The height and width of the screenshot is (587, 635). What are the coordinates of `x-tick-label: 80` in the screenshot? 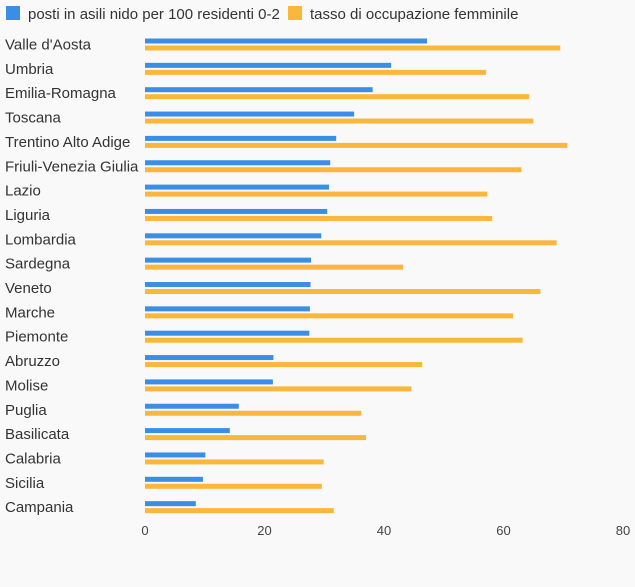 It's located at (623, 530).